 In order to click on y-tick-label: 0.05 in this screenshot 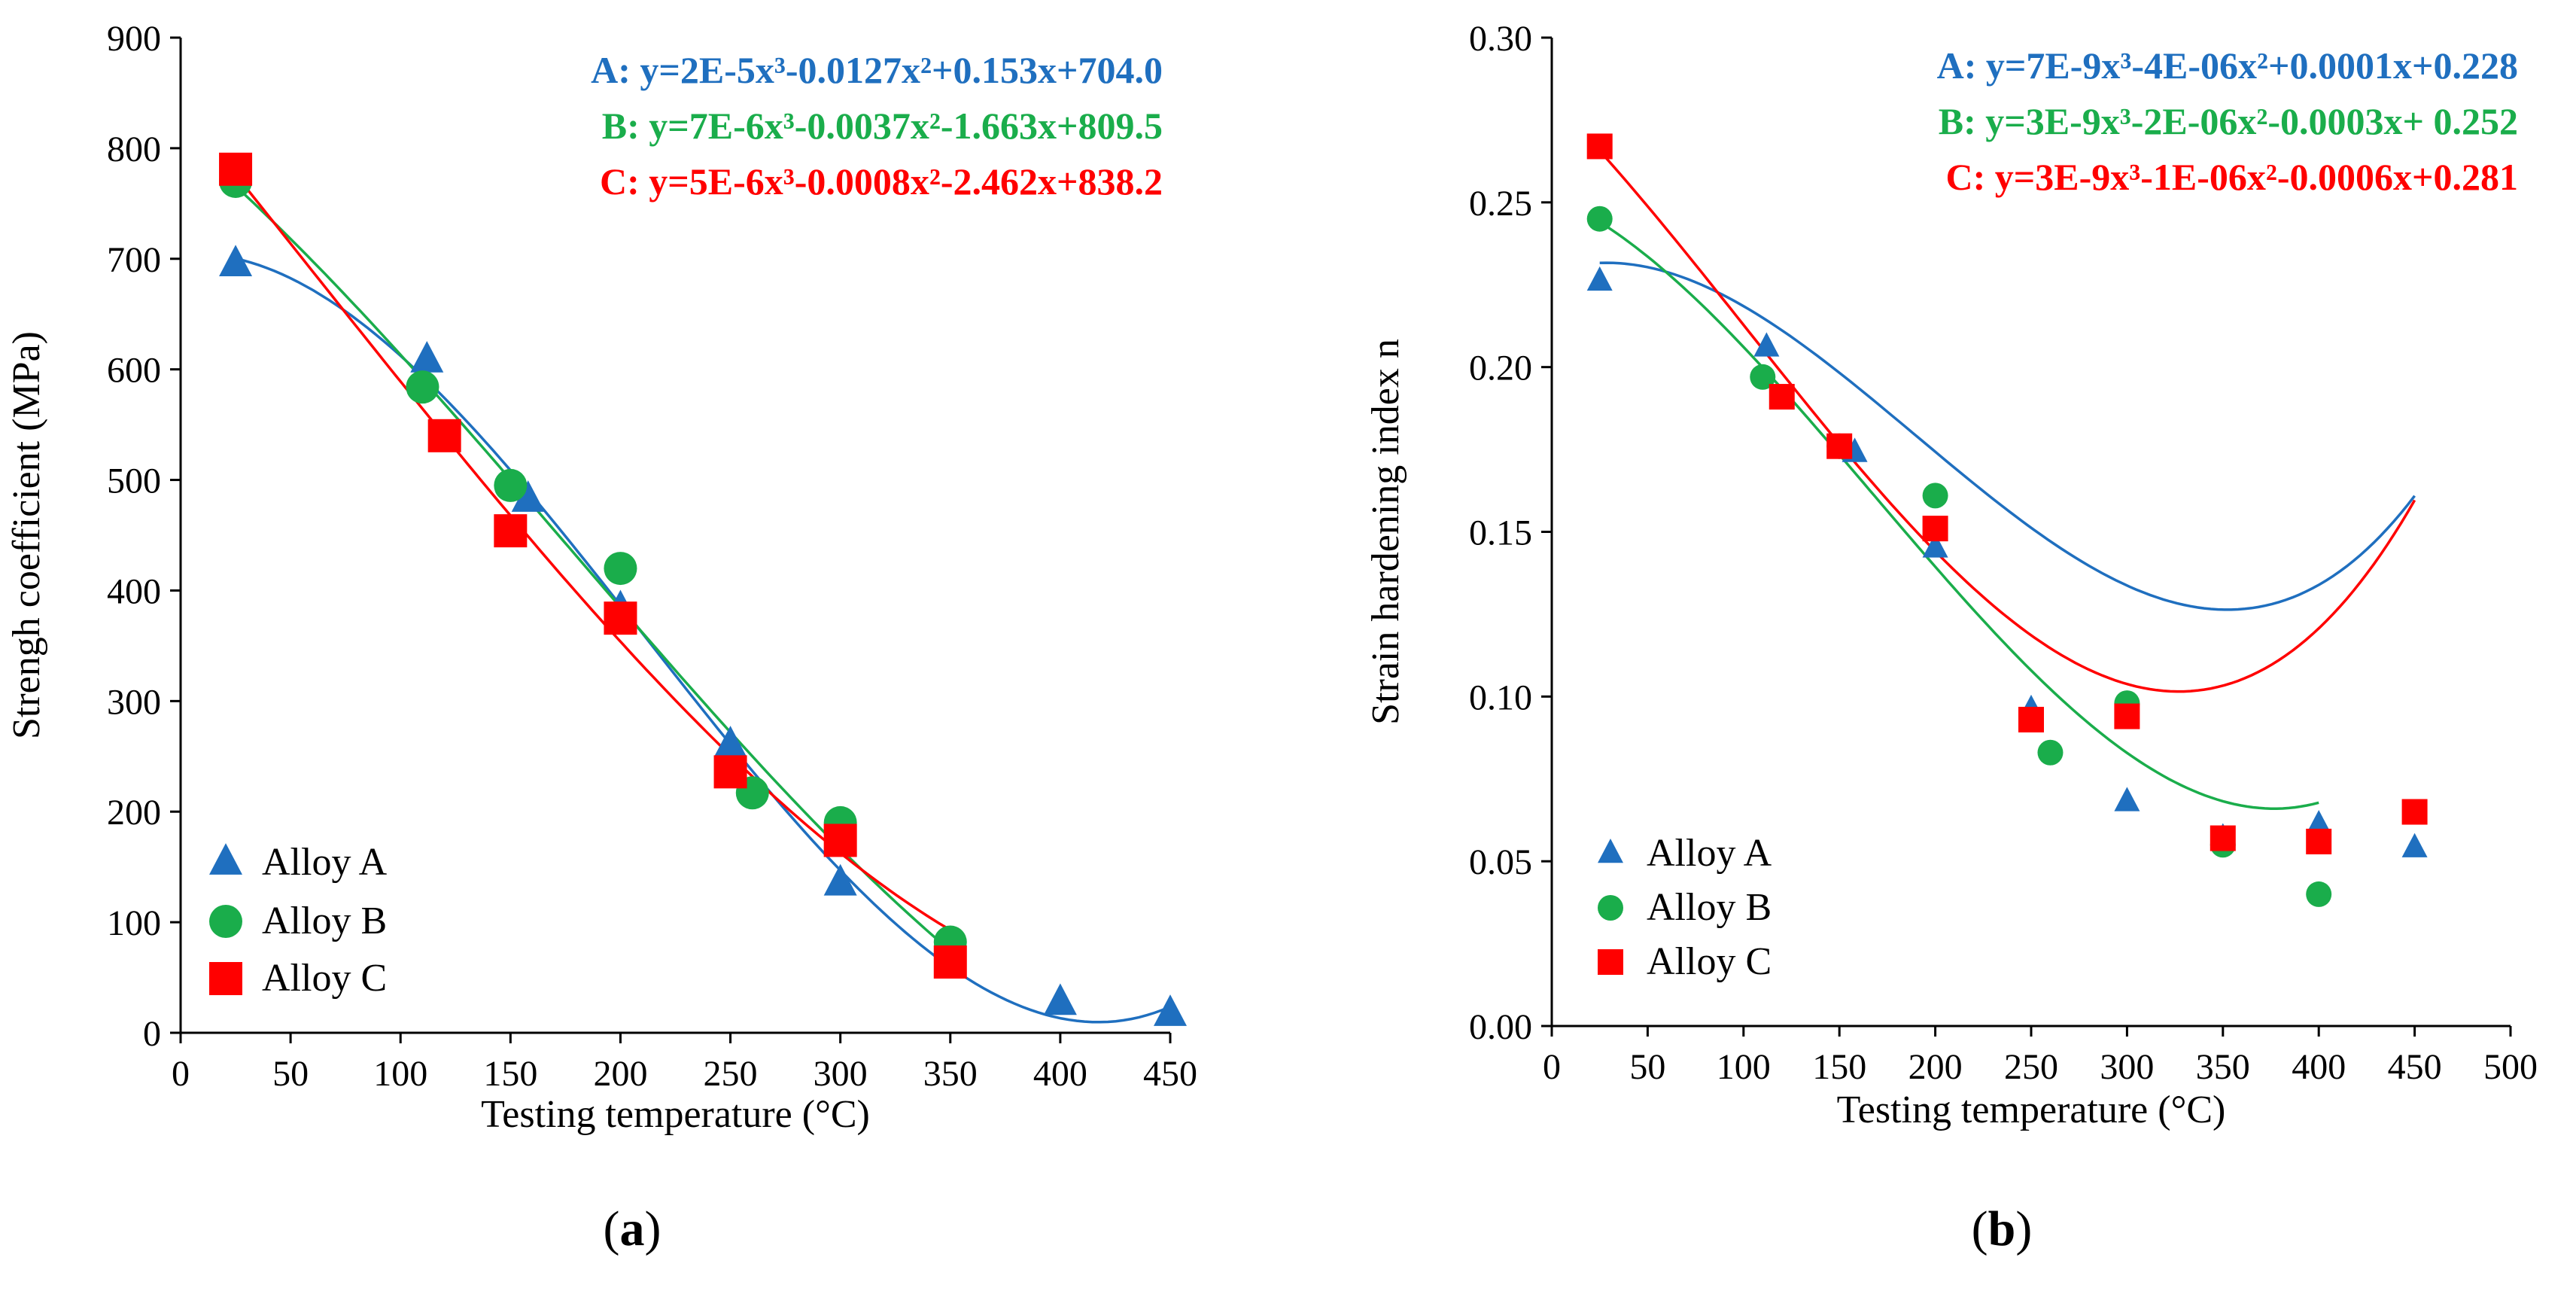, I will do `click(1500, 862)`.